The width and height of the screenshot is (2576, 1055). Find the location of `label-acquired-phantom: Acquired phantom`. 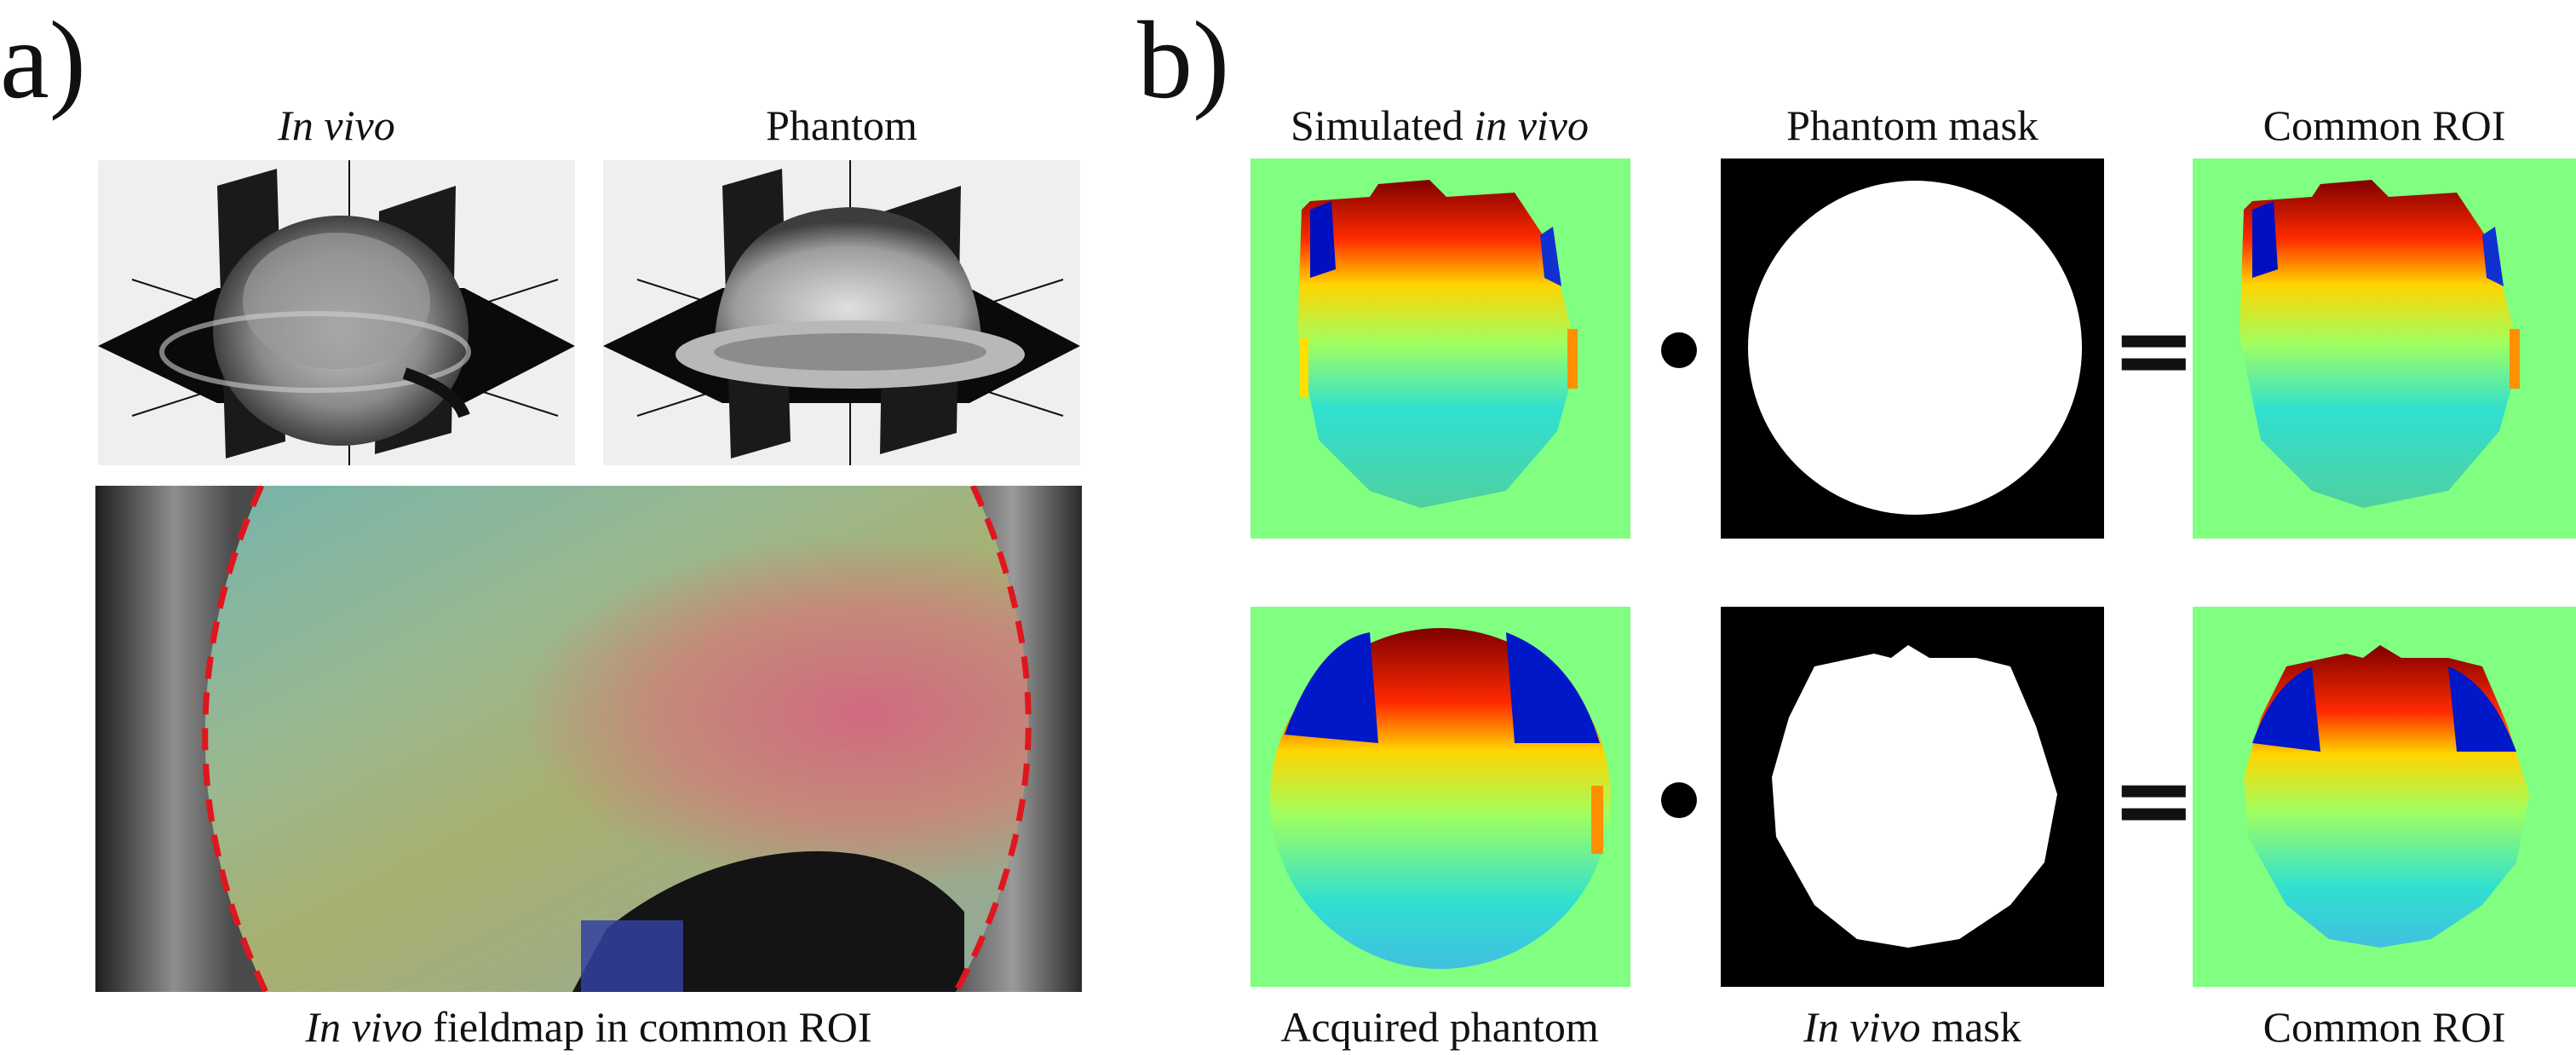

label-acquired-phantom: Acquired phantom is located at coordinates (1440, 1027).